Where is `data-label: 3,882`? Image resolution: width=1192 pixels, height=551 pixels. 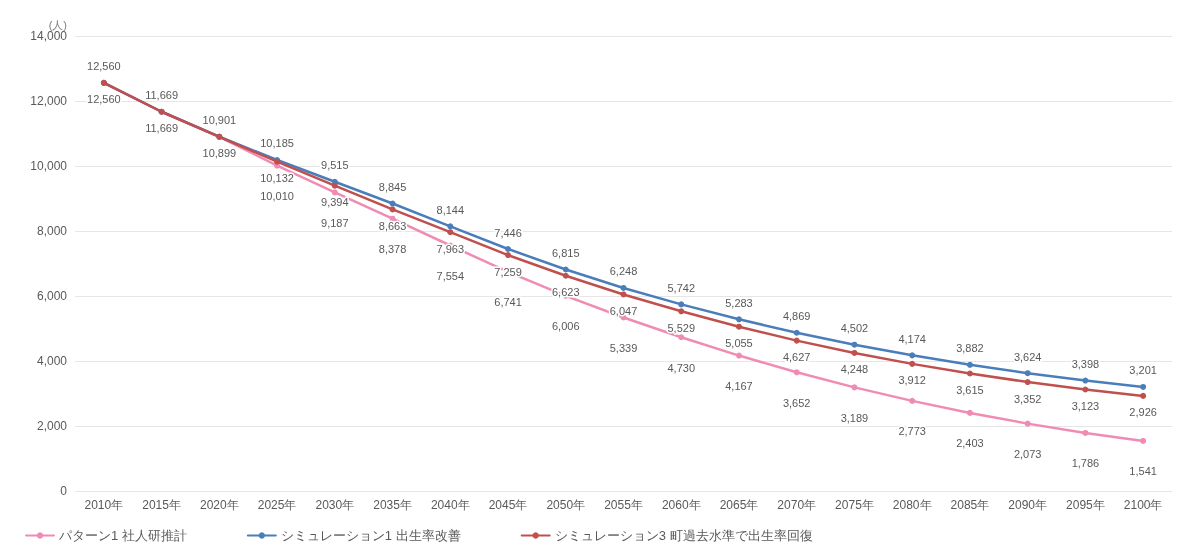
data-label: 3,882 is located at coordinates (970, 348).